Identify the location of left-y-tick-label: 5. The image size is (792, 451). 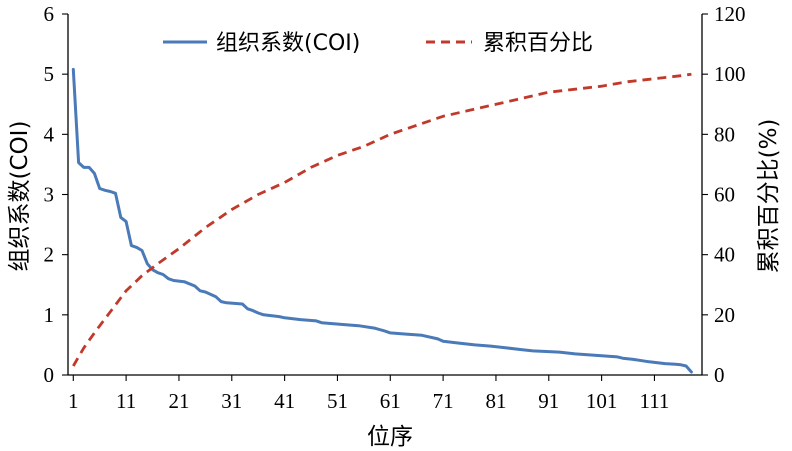
(49, 74).